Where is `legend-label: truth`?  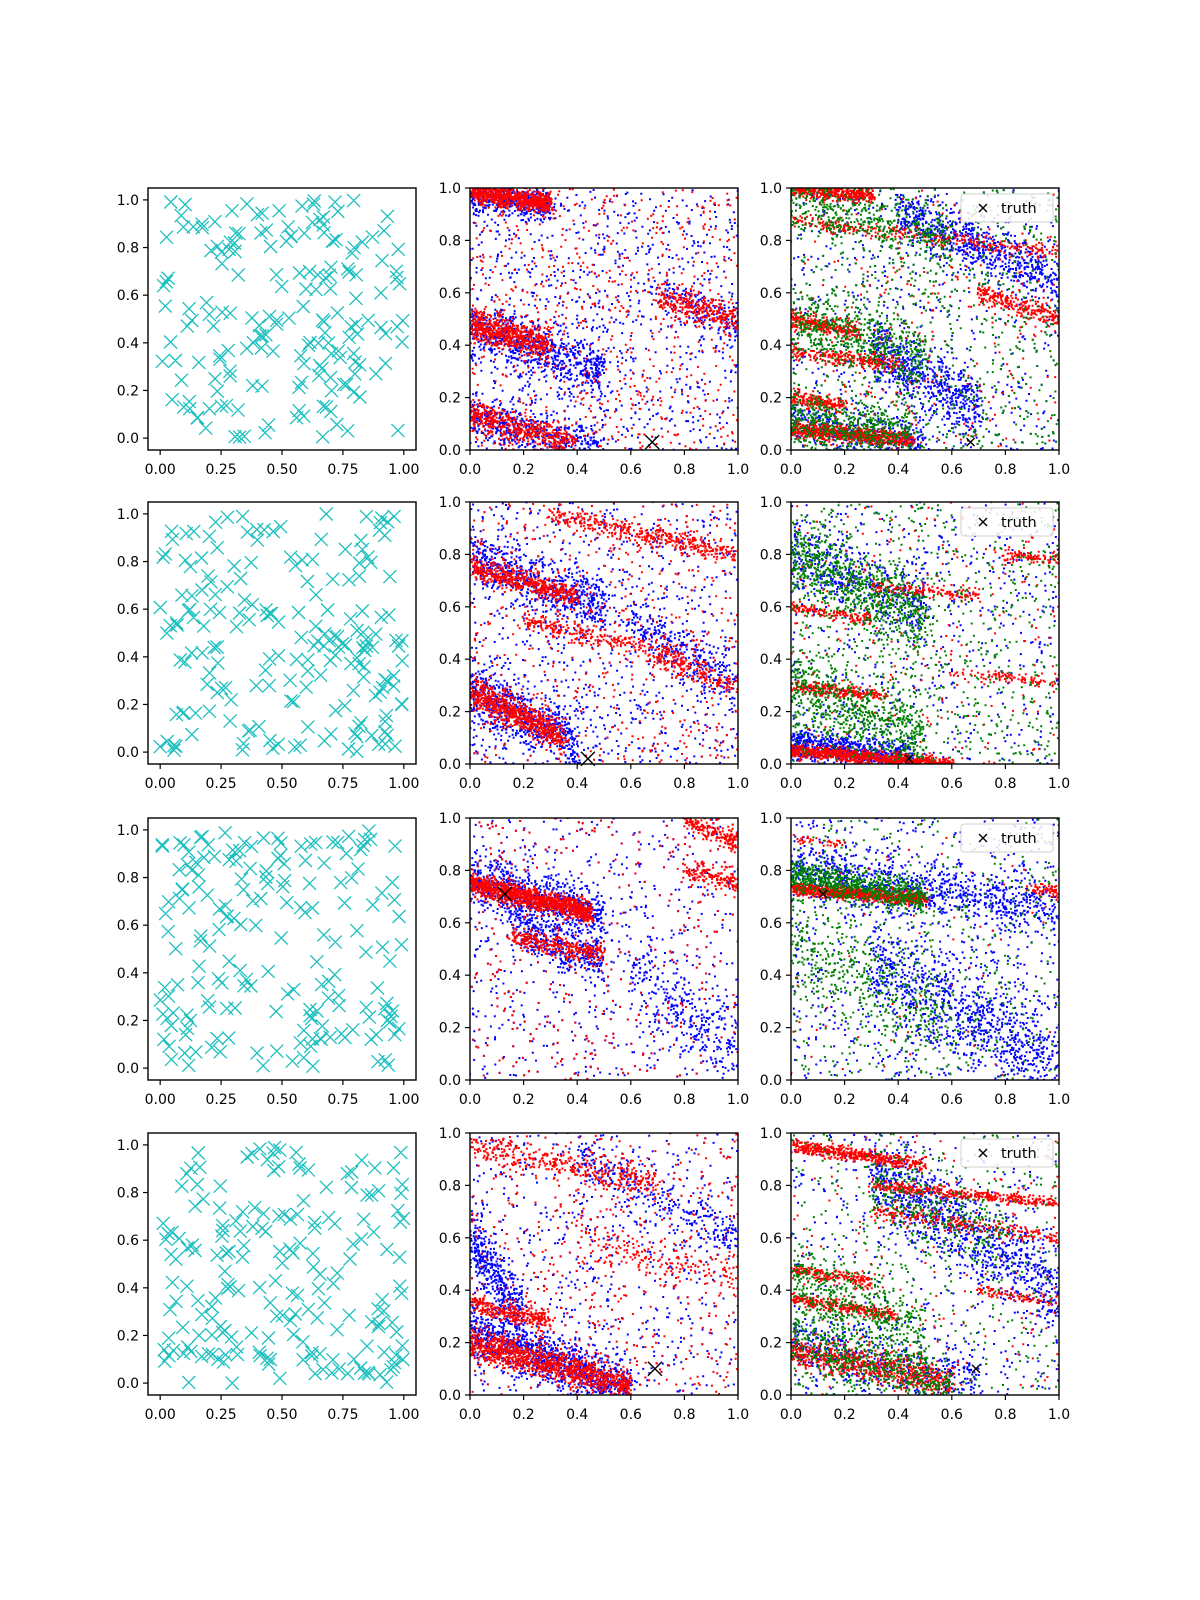 legend-label: truth is located at coordinates (1019, 209).